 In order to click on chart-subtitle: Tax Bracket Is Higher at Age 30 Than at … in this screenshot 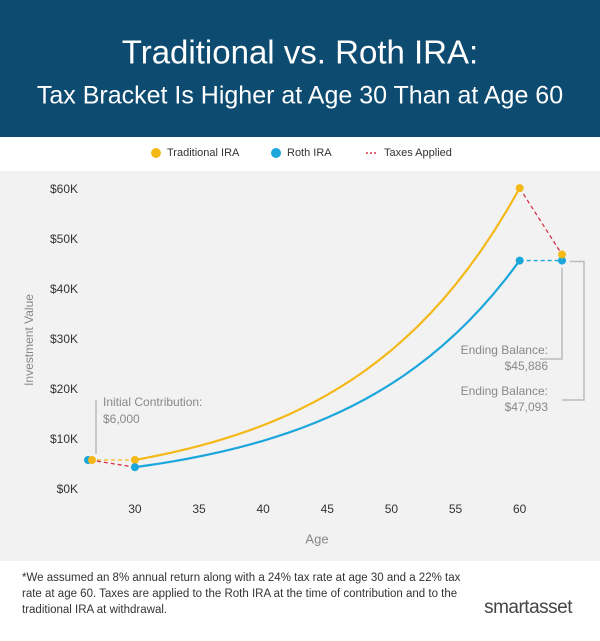, I will do `click(300, 96)`.